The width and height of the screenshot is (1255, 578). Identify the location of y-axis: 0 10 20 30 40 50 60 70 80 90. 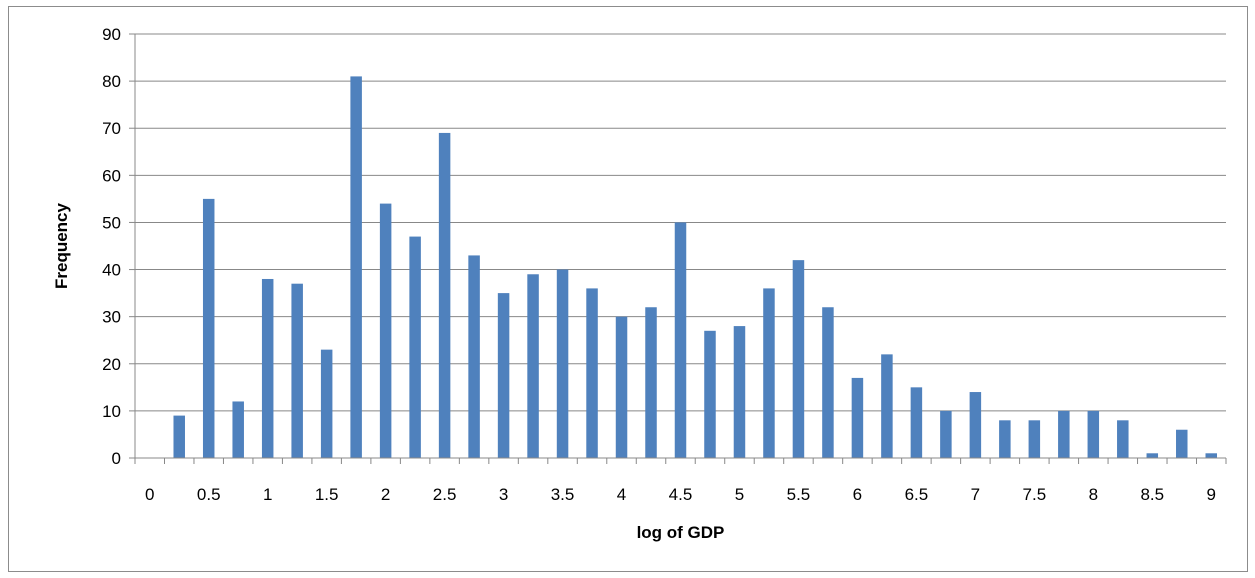
(119, 246).